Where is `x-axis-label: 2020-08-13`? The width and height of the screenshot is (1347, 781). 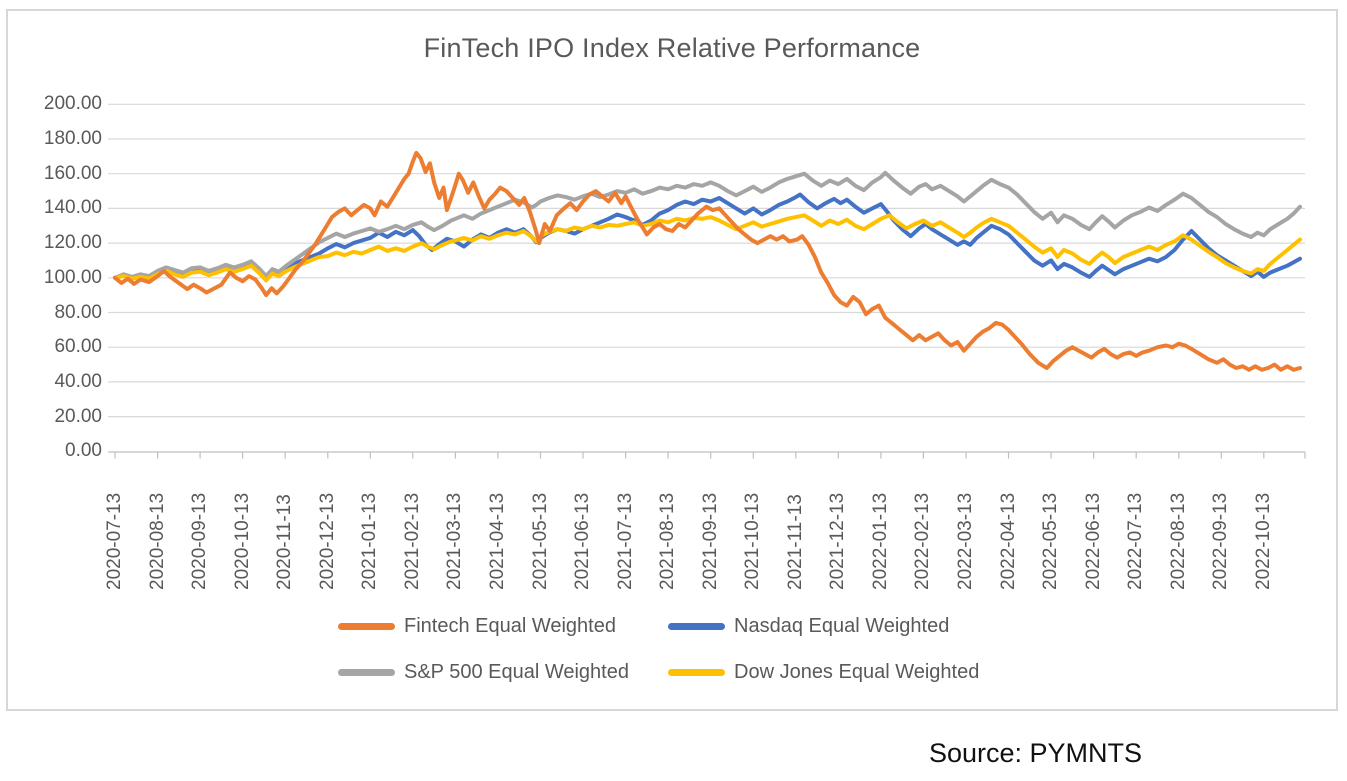
x-axis-label: 2020-08-13 is located at coordinates (157, 541).